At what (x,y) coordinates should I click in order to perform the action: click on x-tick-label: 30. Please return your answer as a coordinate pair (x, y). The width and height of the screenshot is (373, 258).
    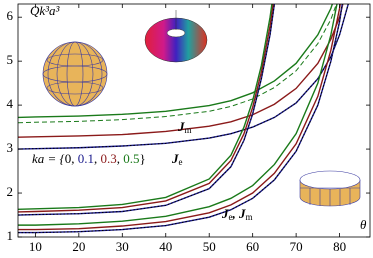
    Looking at the image, I should click on (122, 246).